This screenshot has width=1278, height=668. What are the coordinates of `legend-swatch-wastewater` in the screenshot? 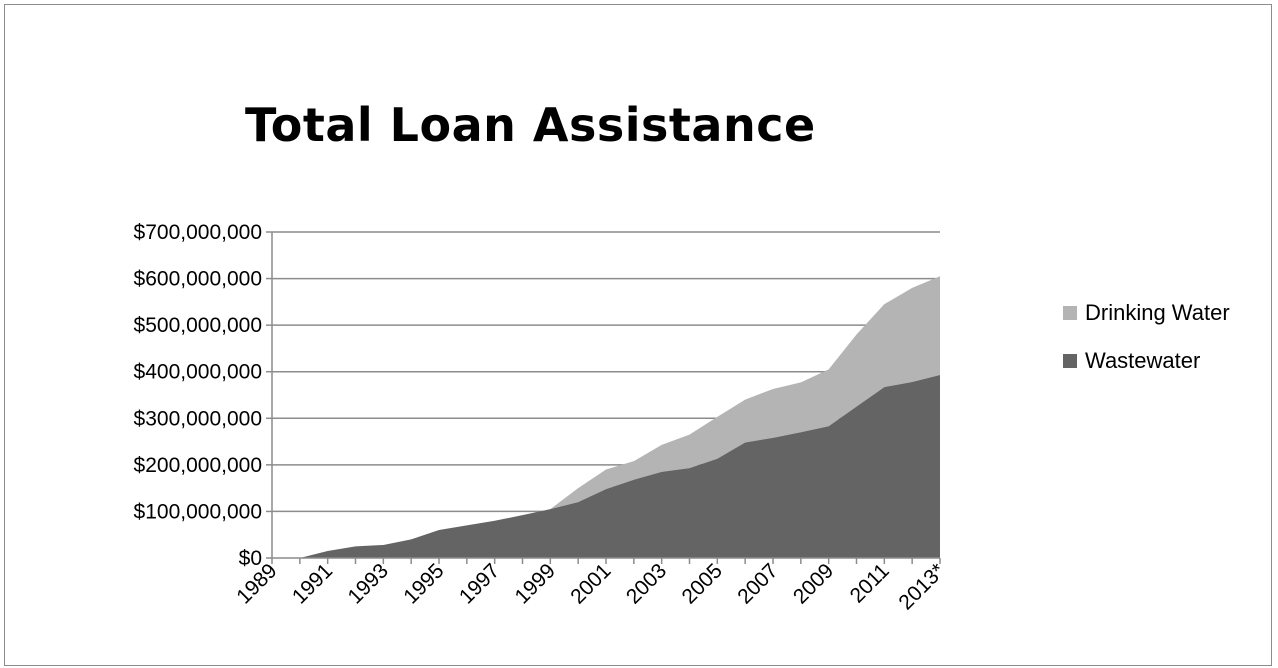 It's located at (1070, 361).